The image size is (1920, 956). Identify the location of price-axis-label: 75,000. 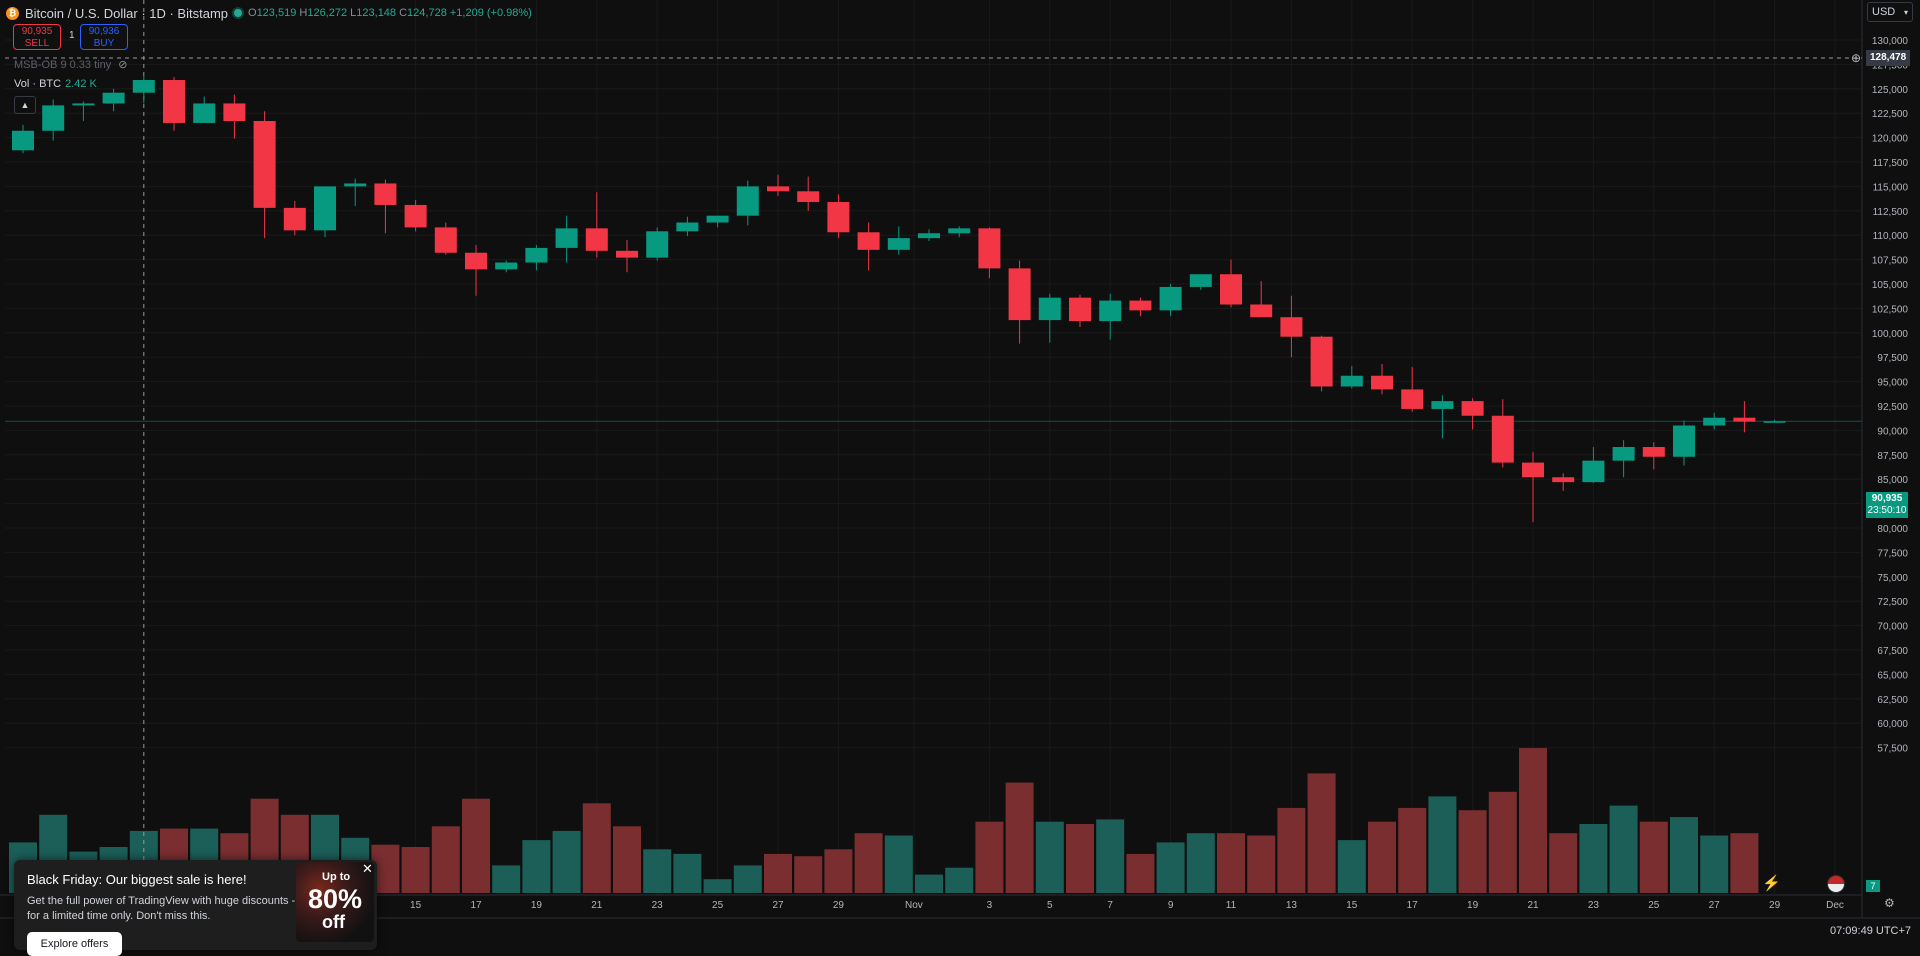
(1892, 578).